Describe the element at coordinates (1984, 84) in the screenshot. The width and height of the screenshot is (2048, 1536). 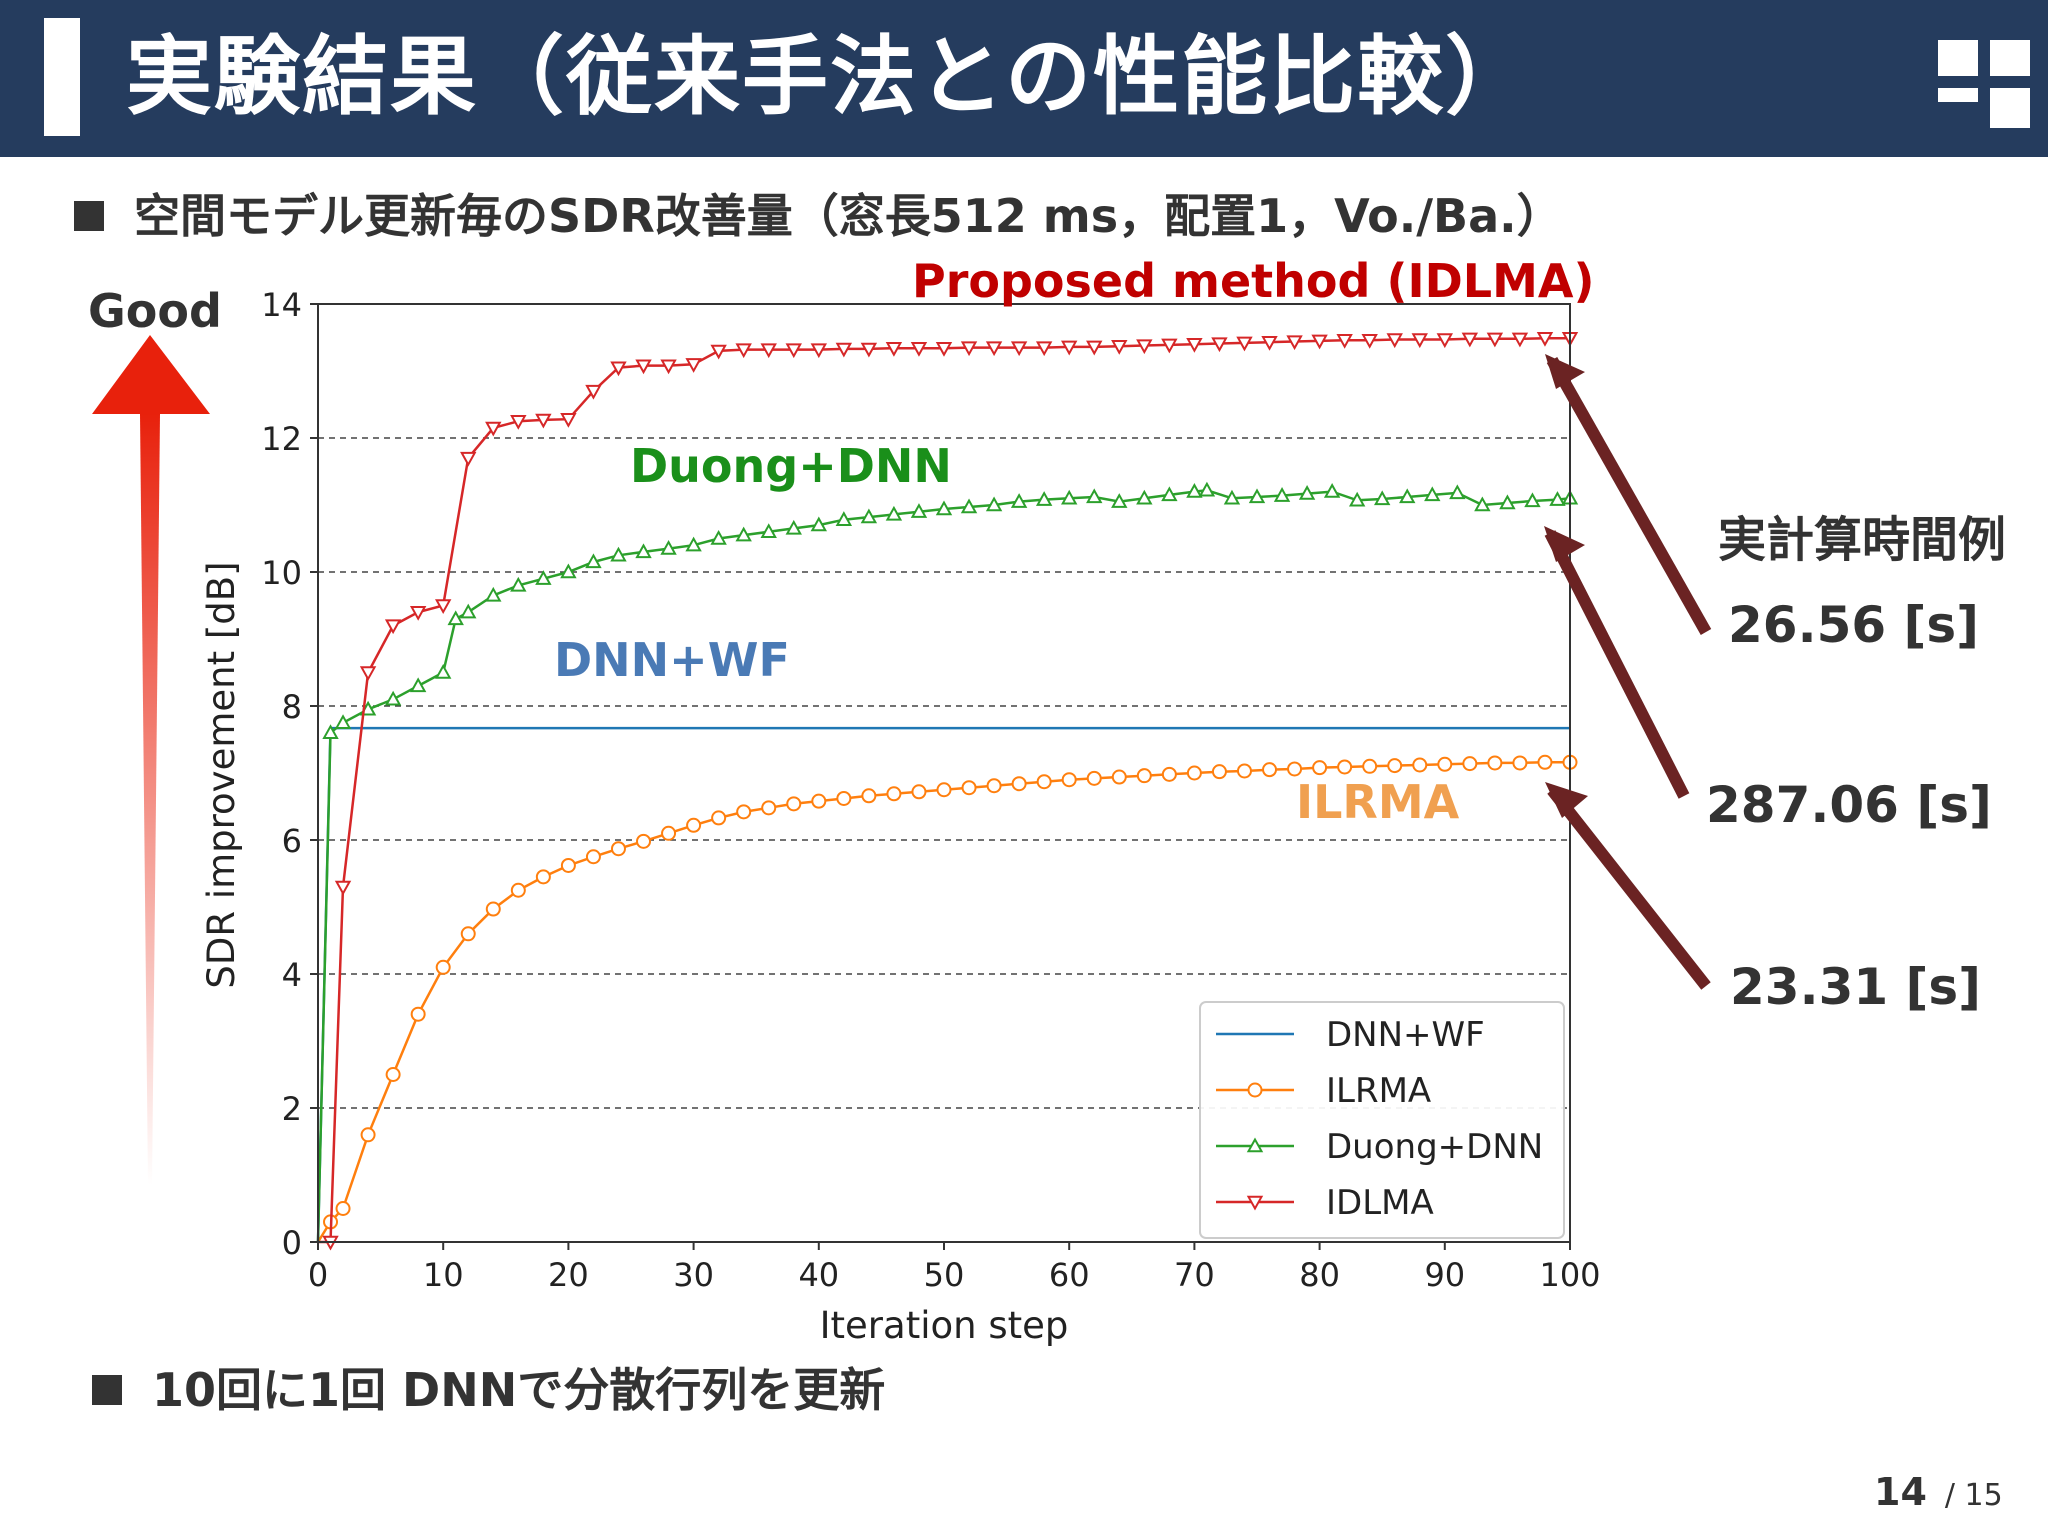
I see `logo-icon` at that location.